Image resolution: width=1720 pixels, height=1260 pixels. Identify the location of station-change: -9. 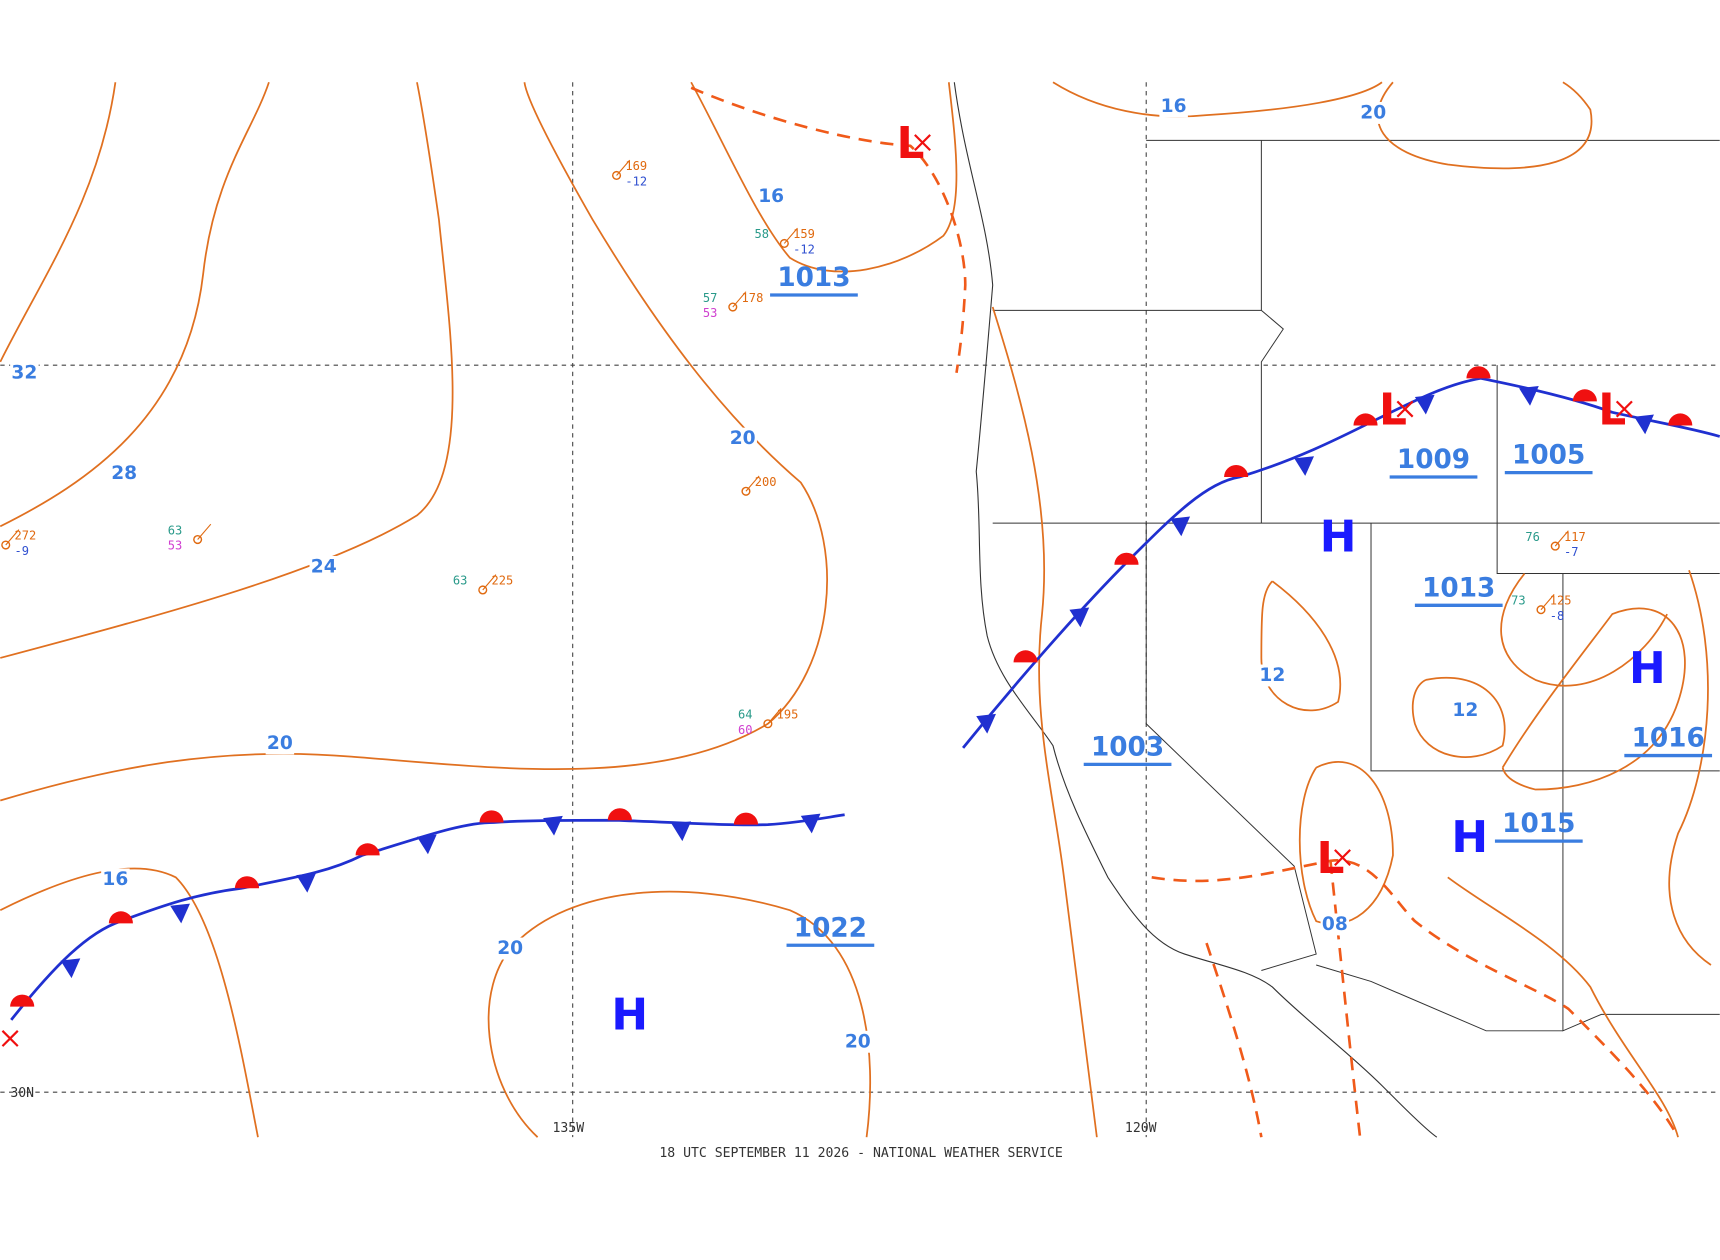
(22, 551).